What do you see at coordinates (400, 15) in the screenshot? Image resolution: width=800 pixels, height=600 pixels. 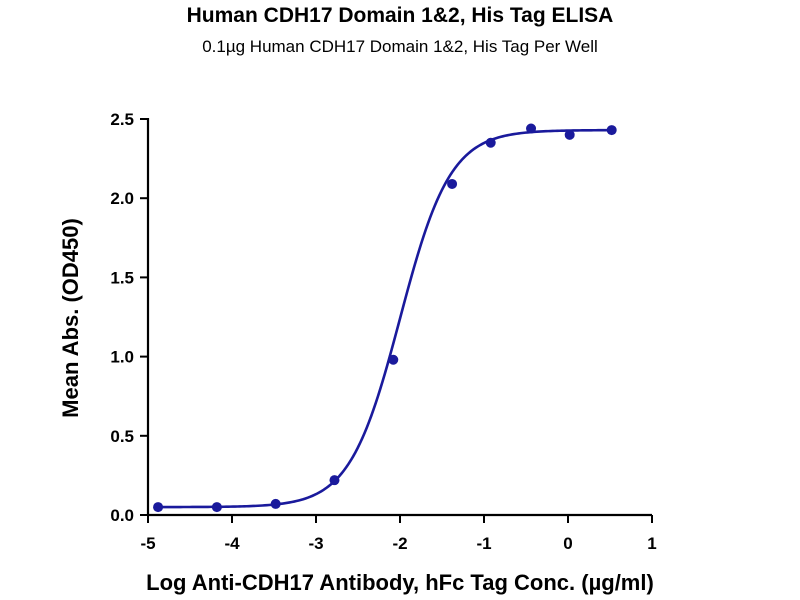 I see `chart-title: Human CDH17 Domain 1&2, His Tag ELISA` at bounding box center [400, 15].